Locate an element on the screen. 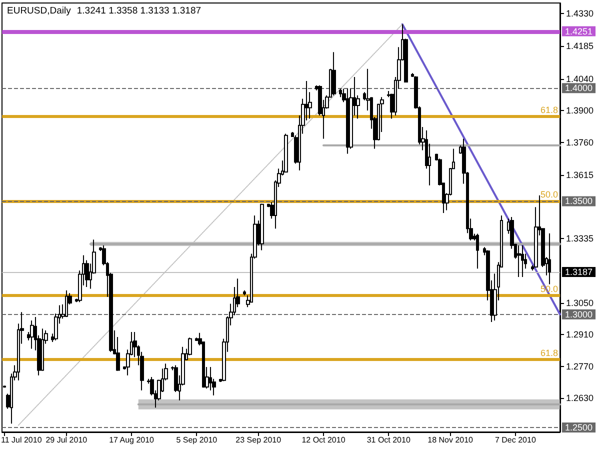 The height and width of the screenshot is (450, 600). x-tick-label: 29 Jul 2010 is located at coordinates (67, 440).